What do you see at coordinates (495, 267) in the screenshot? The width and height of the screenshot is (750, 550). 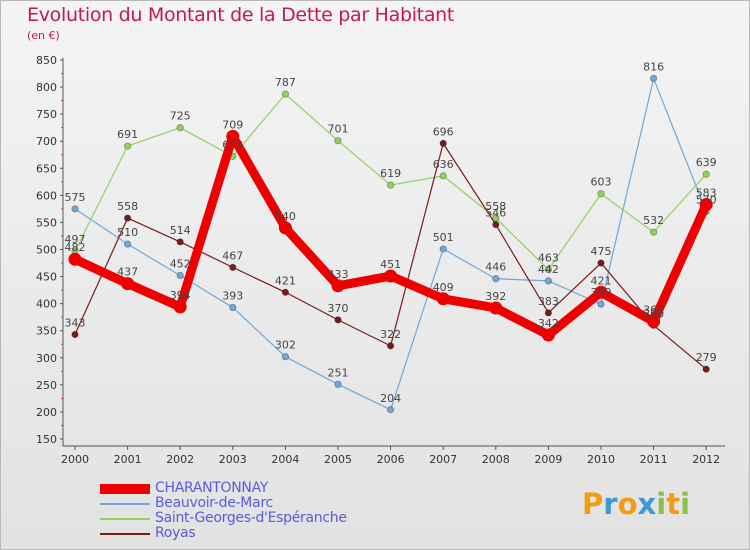 I see `data-label: 446` at bounding box center [495, 267].